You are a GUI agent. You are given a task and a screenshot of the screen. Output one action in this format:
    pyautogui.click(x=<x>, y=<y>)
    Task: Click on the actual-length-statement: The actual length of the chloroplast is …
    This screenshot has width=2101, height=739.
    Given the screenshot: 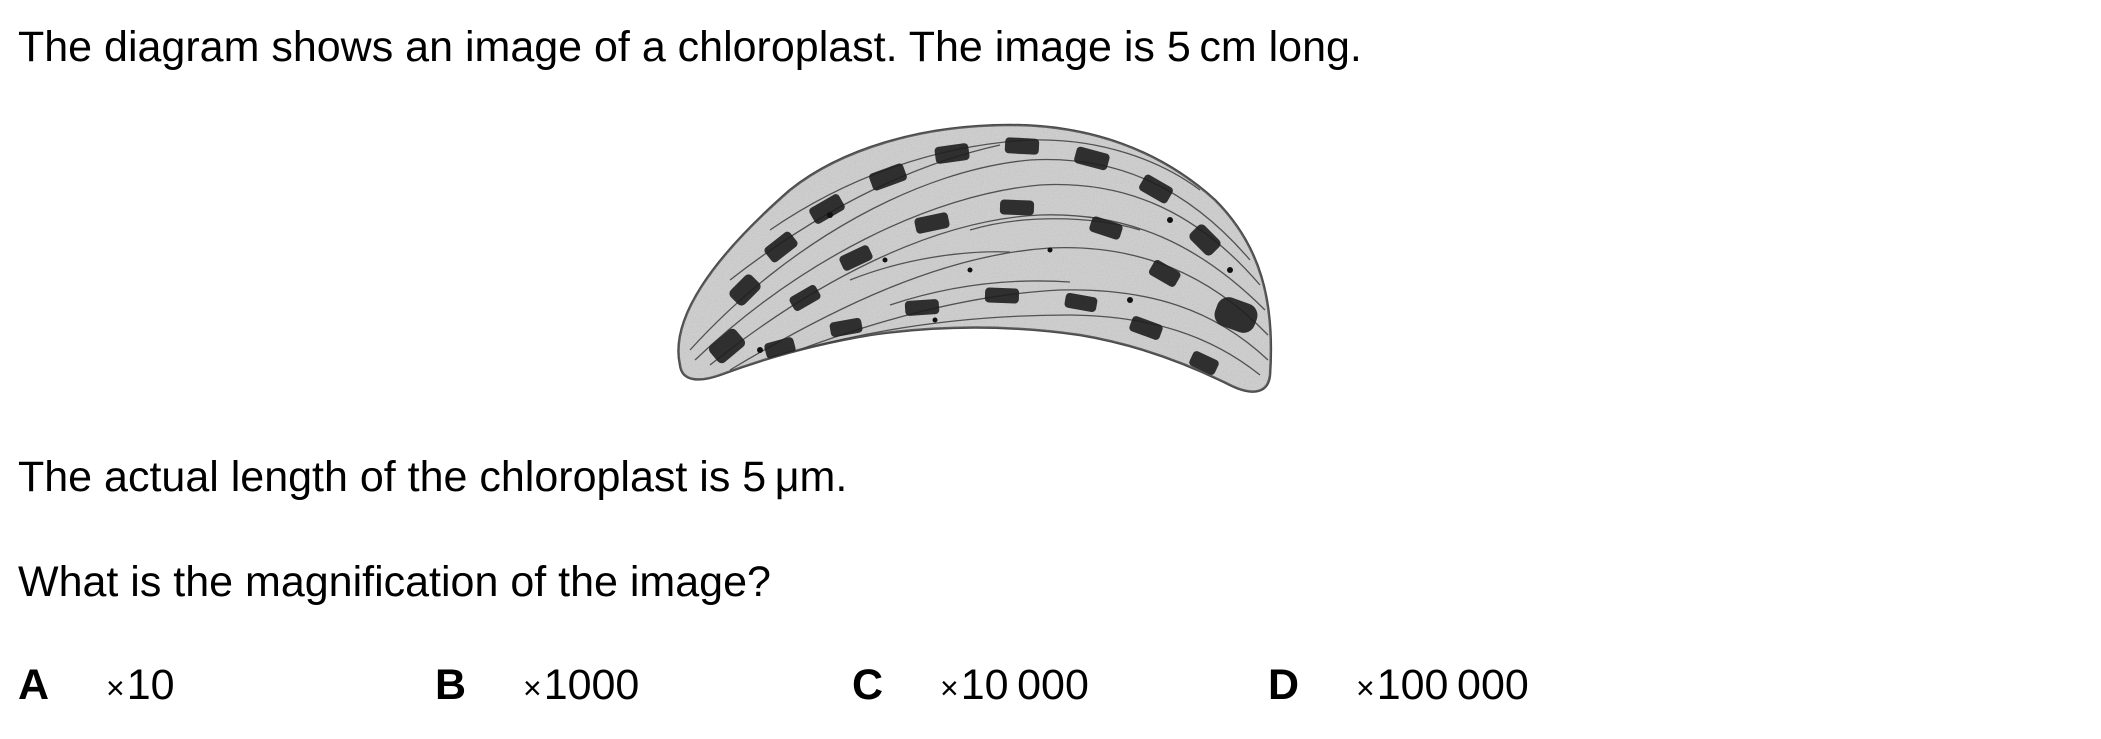 What is the action you would take?
    pyautogui.click(x=433, y=477)
    